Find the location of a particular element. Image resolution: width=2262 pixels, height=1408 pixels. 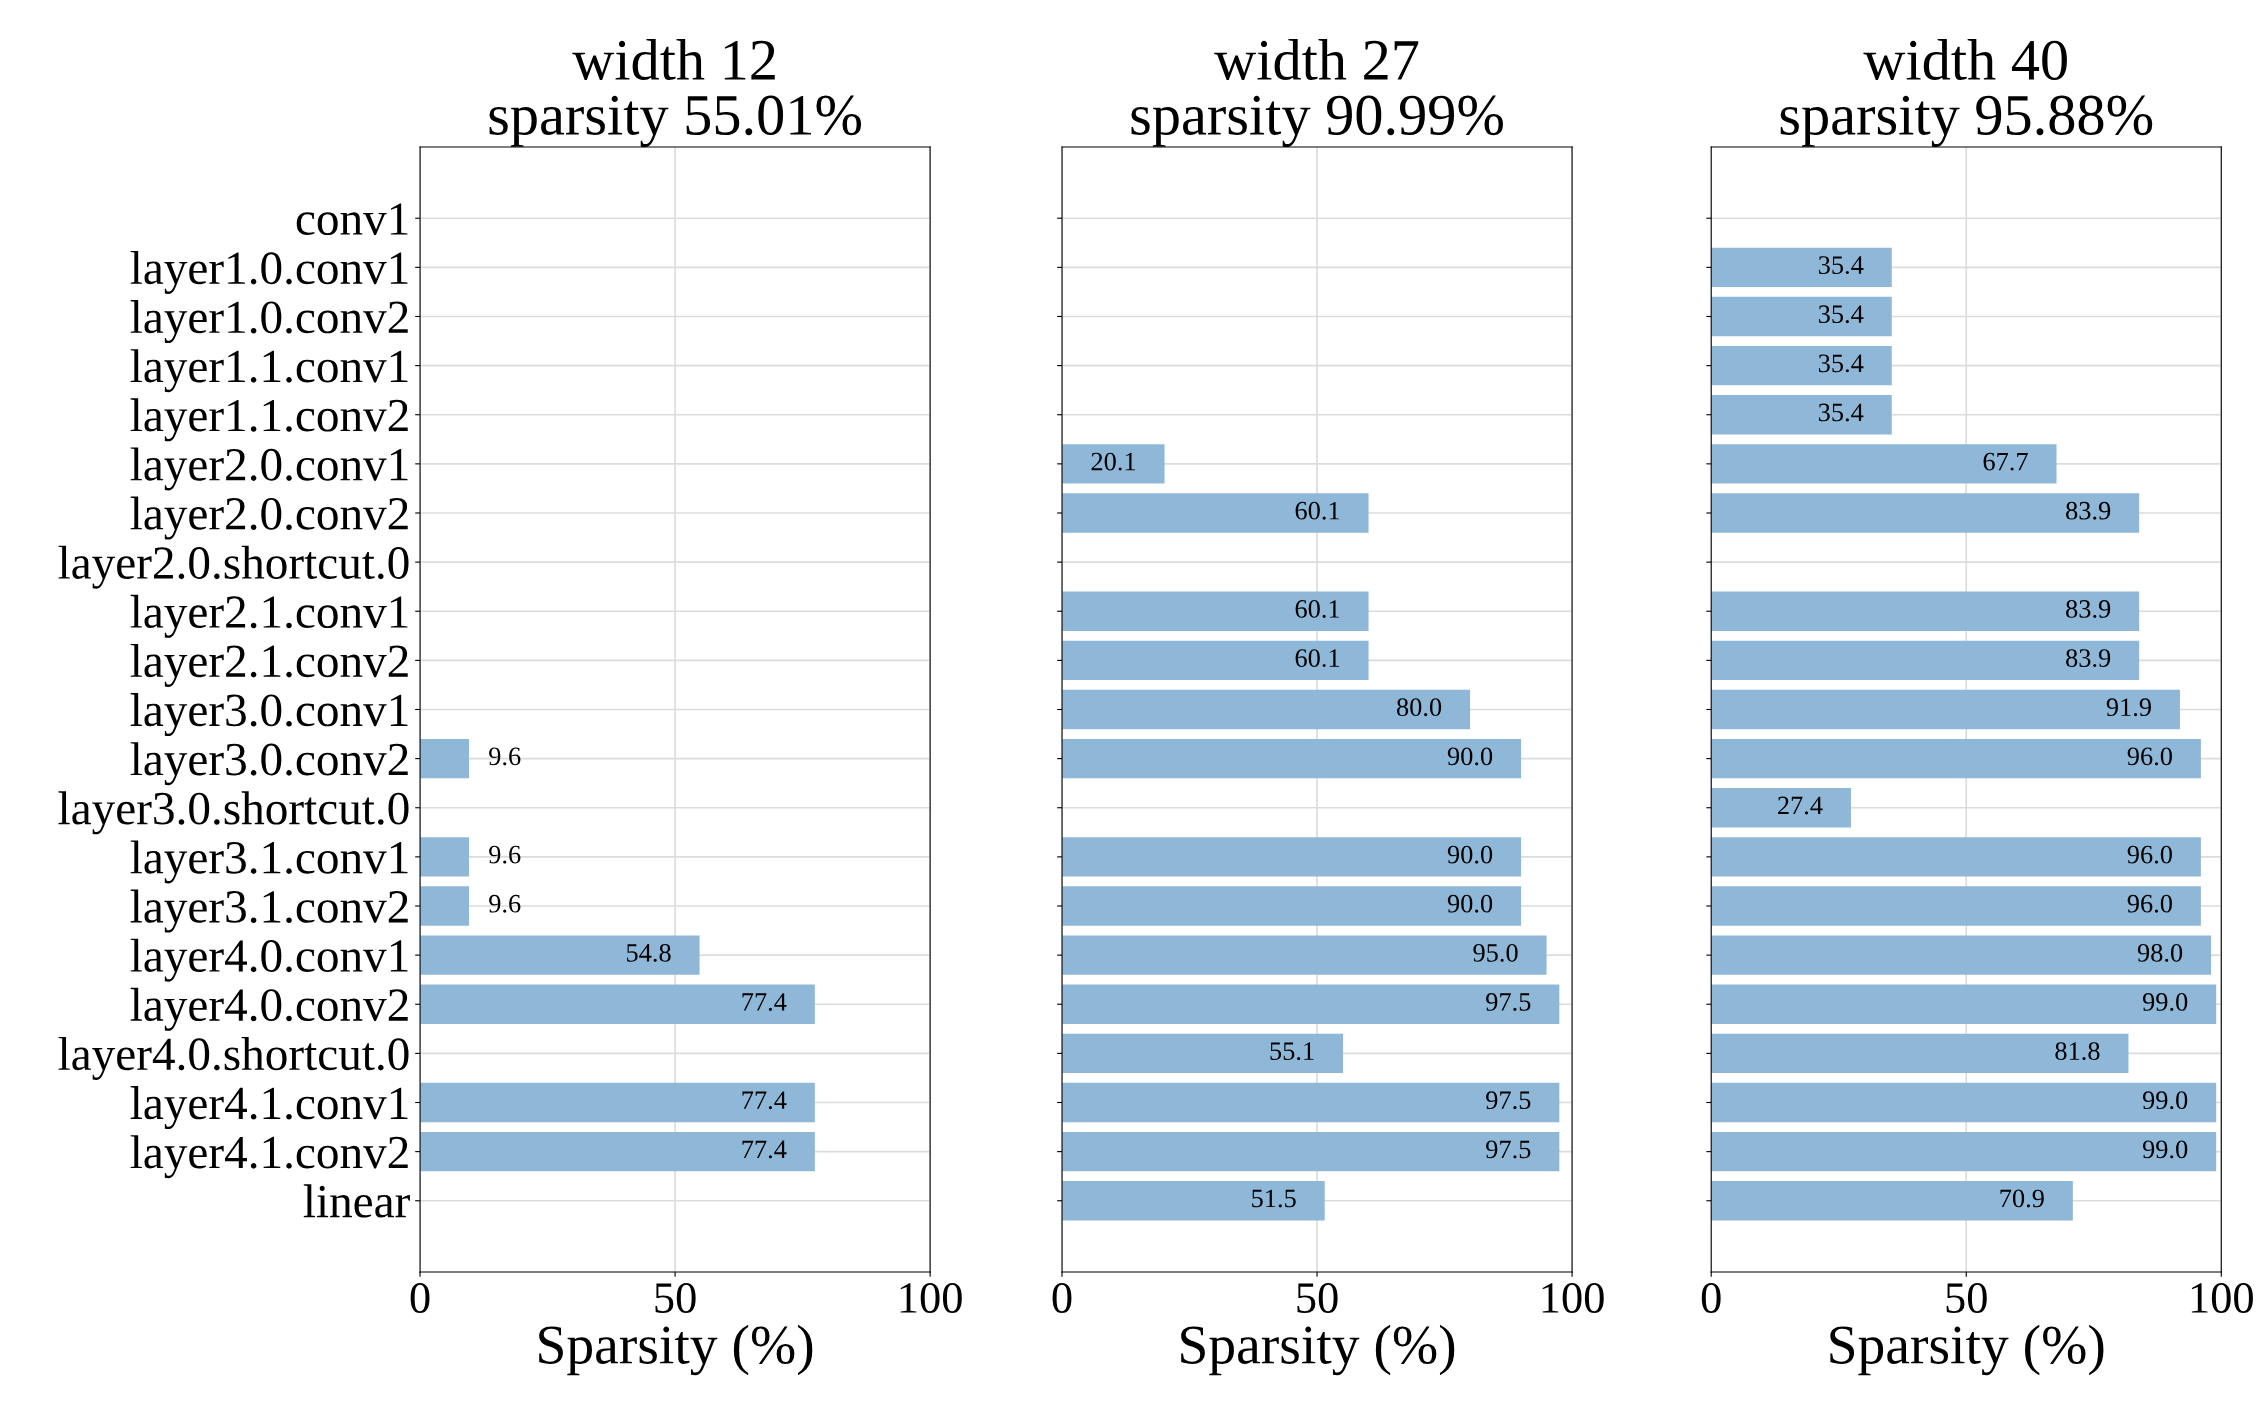

data-label: 81.8 is located at coordinates (2077, 1051).